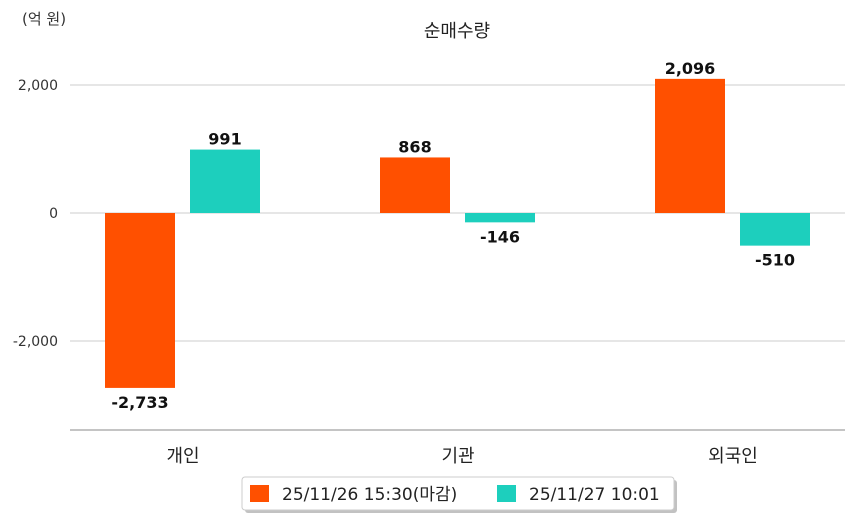 This screenshot has height=524, width=854. What do you see at coordinates (38, 86) in the screenshot?
I see `y-tick-label: 2,000` at bounding box center [38, 86].